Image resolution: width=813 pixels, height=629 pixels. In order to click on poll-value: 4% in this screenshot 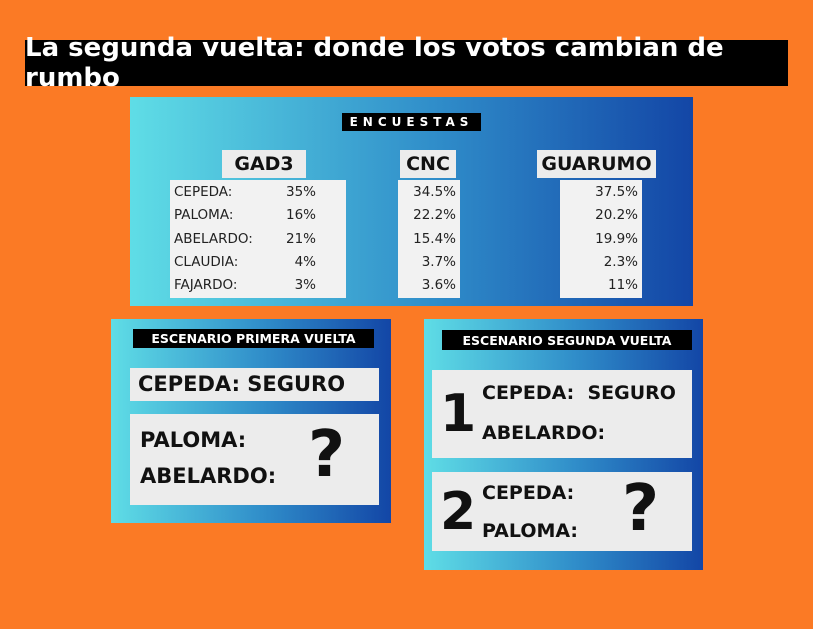, I will do `click(305, 262)`.